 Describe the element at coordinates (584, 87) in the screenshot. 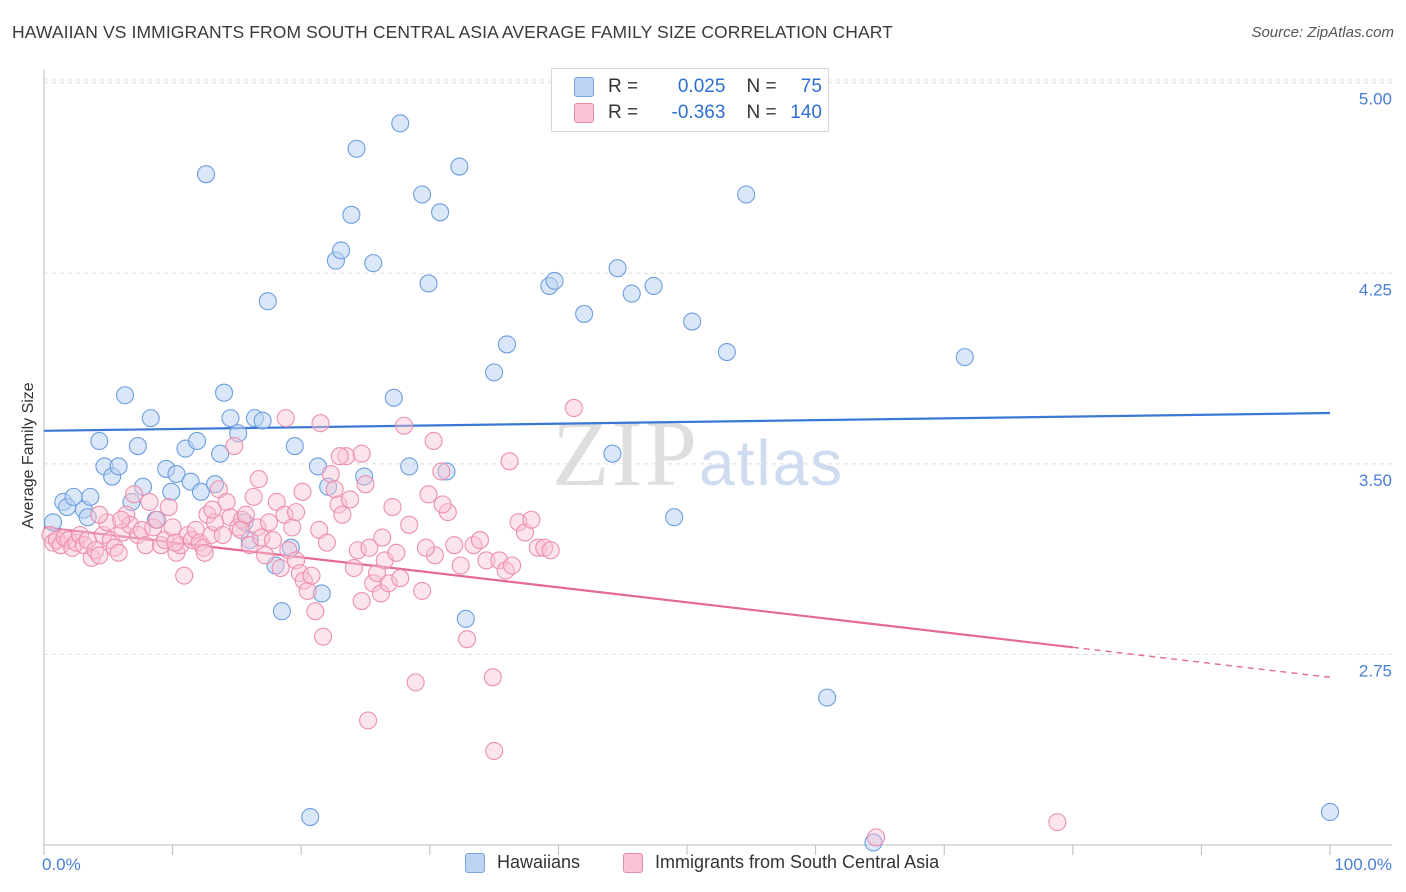

I see `blue-swatch-icon` at that location.